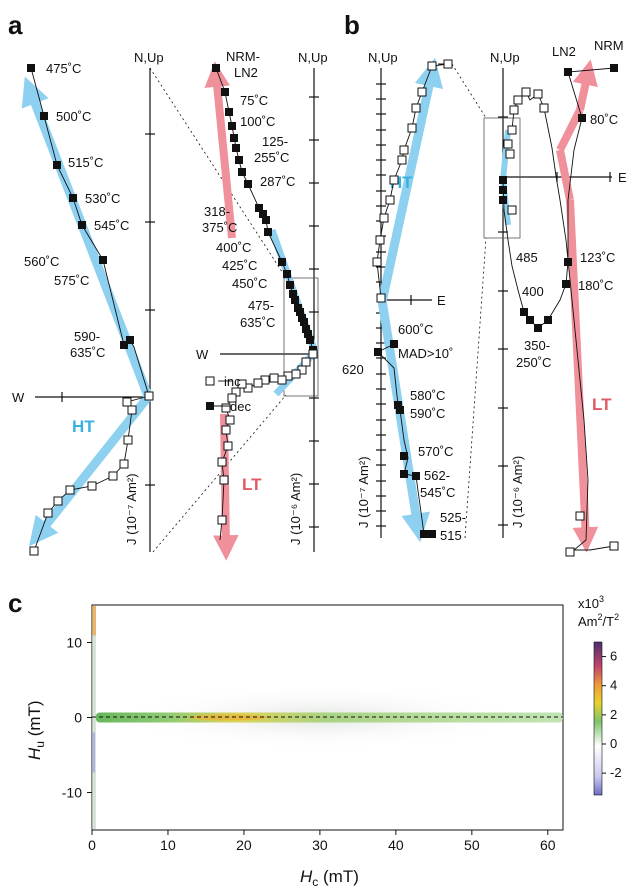  I want to click on a-left-step-635: 635˚C, so click(87, 352).